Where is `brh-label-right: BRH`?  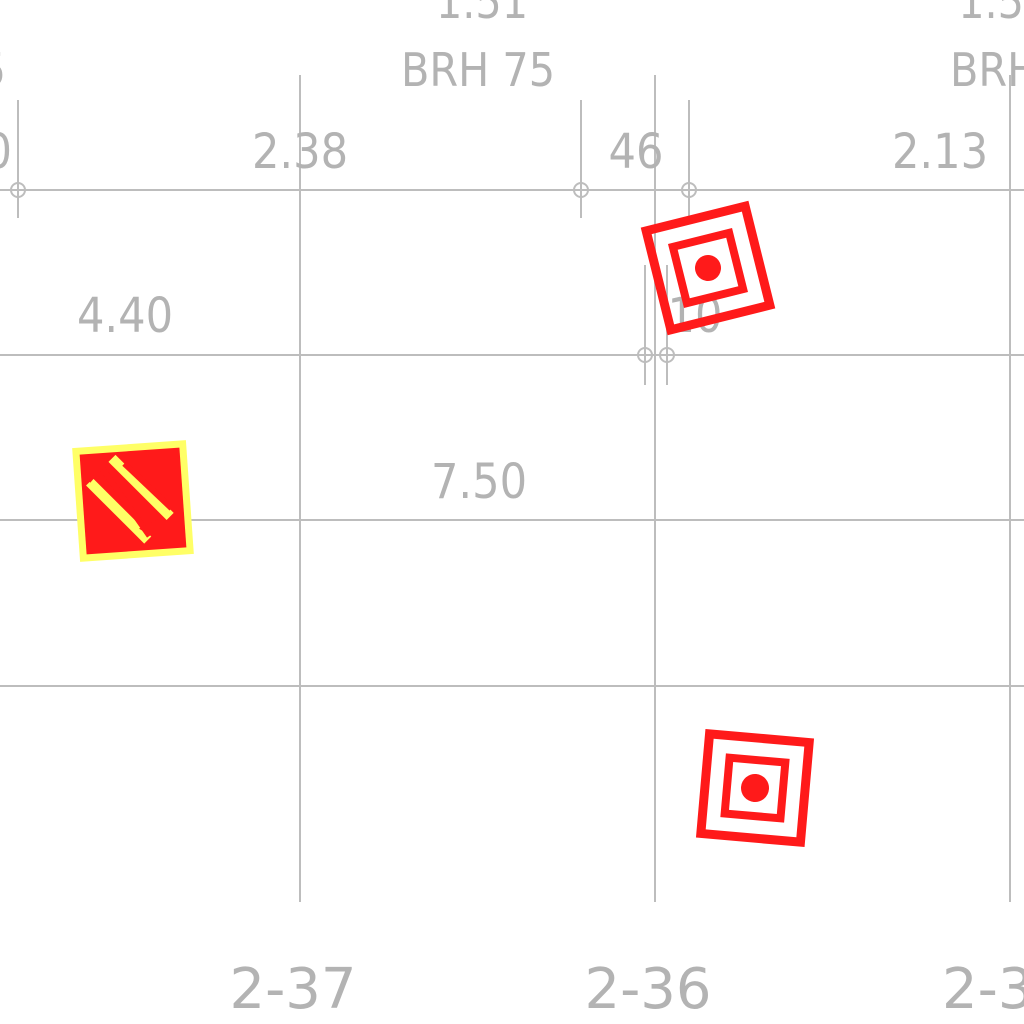
brh-label-right: BRH is located at coordinates (987, 70).